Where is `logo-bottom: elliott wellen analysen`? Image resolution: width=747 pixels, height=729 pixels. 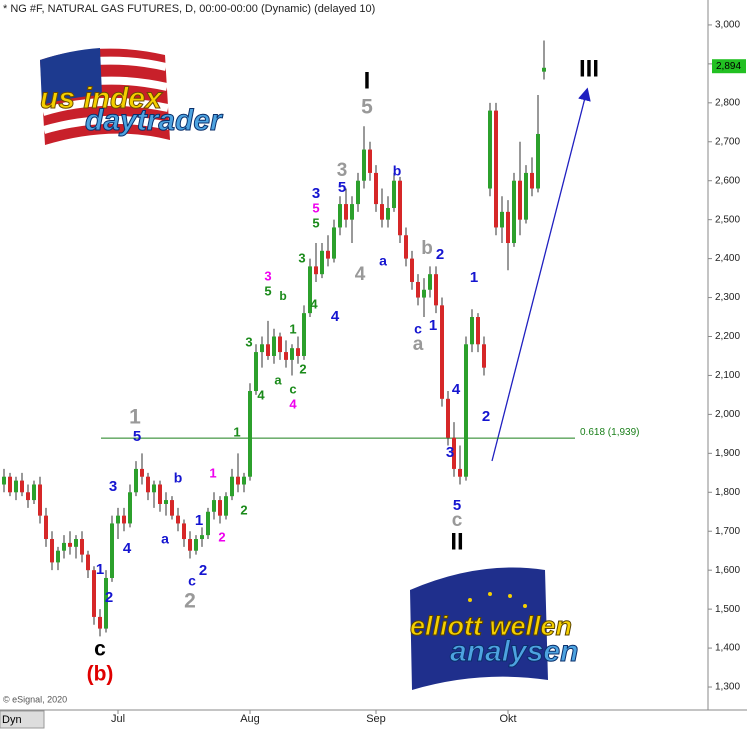 logo-bottom: elliott wellen analysen is located at coordinates (494, 628).